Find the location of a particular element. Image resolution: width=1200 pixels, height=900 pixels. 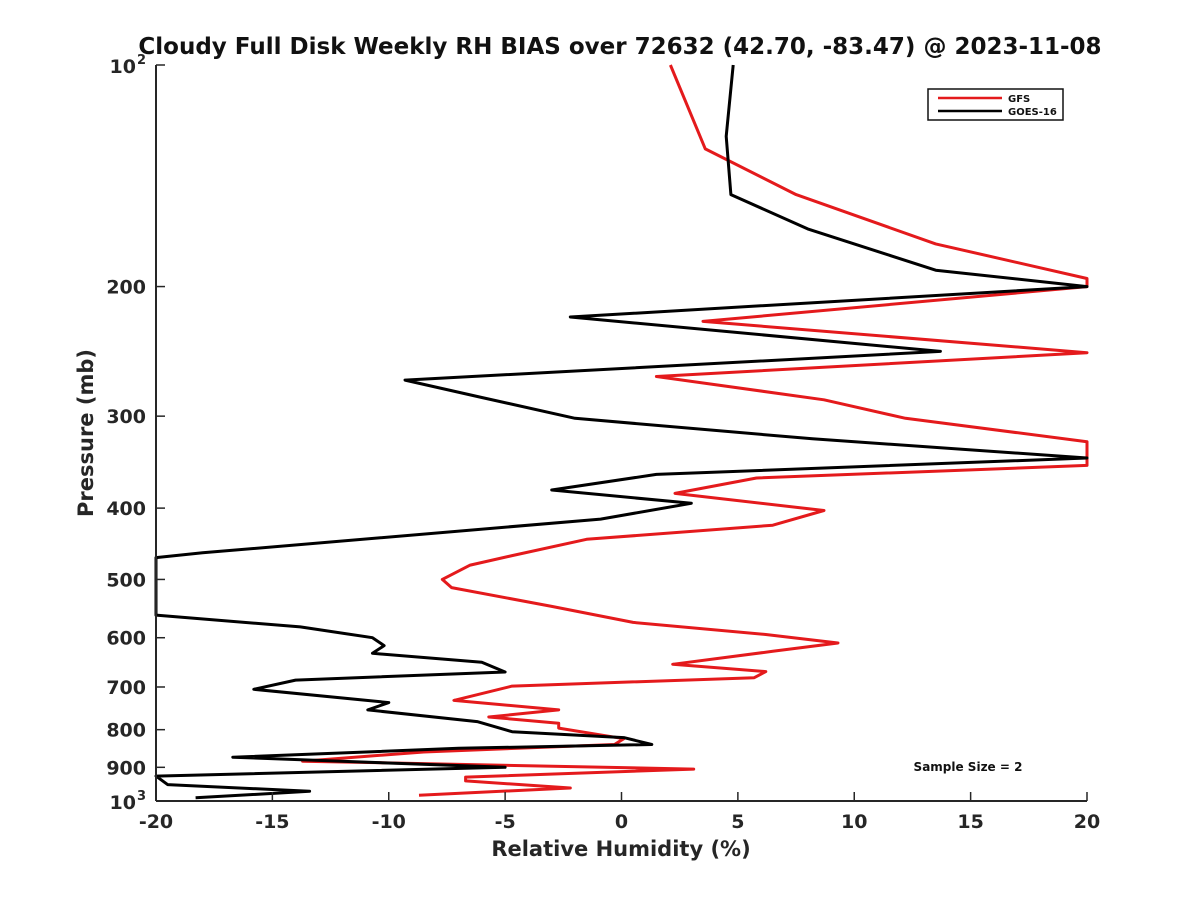

x-tick-label: -10 is located at coordinates (389, 822).